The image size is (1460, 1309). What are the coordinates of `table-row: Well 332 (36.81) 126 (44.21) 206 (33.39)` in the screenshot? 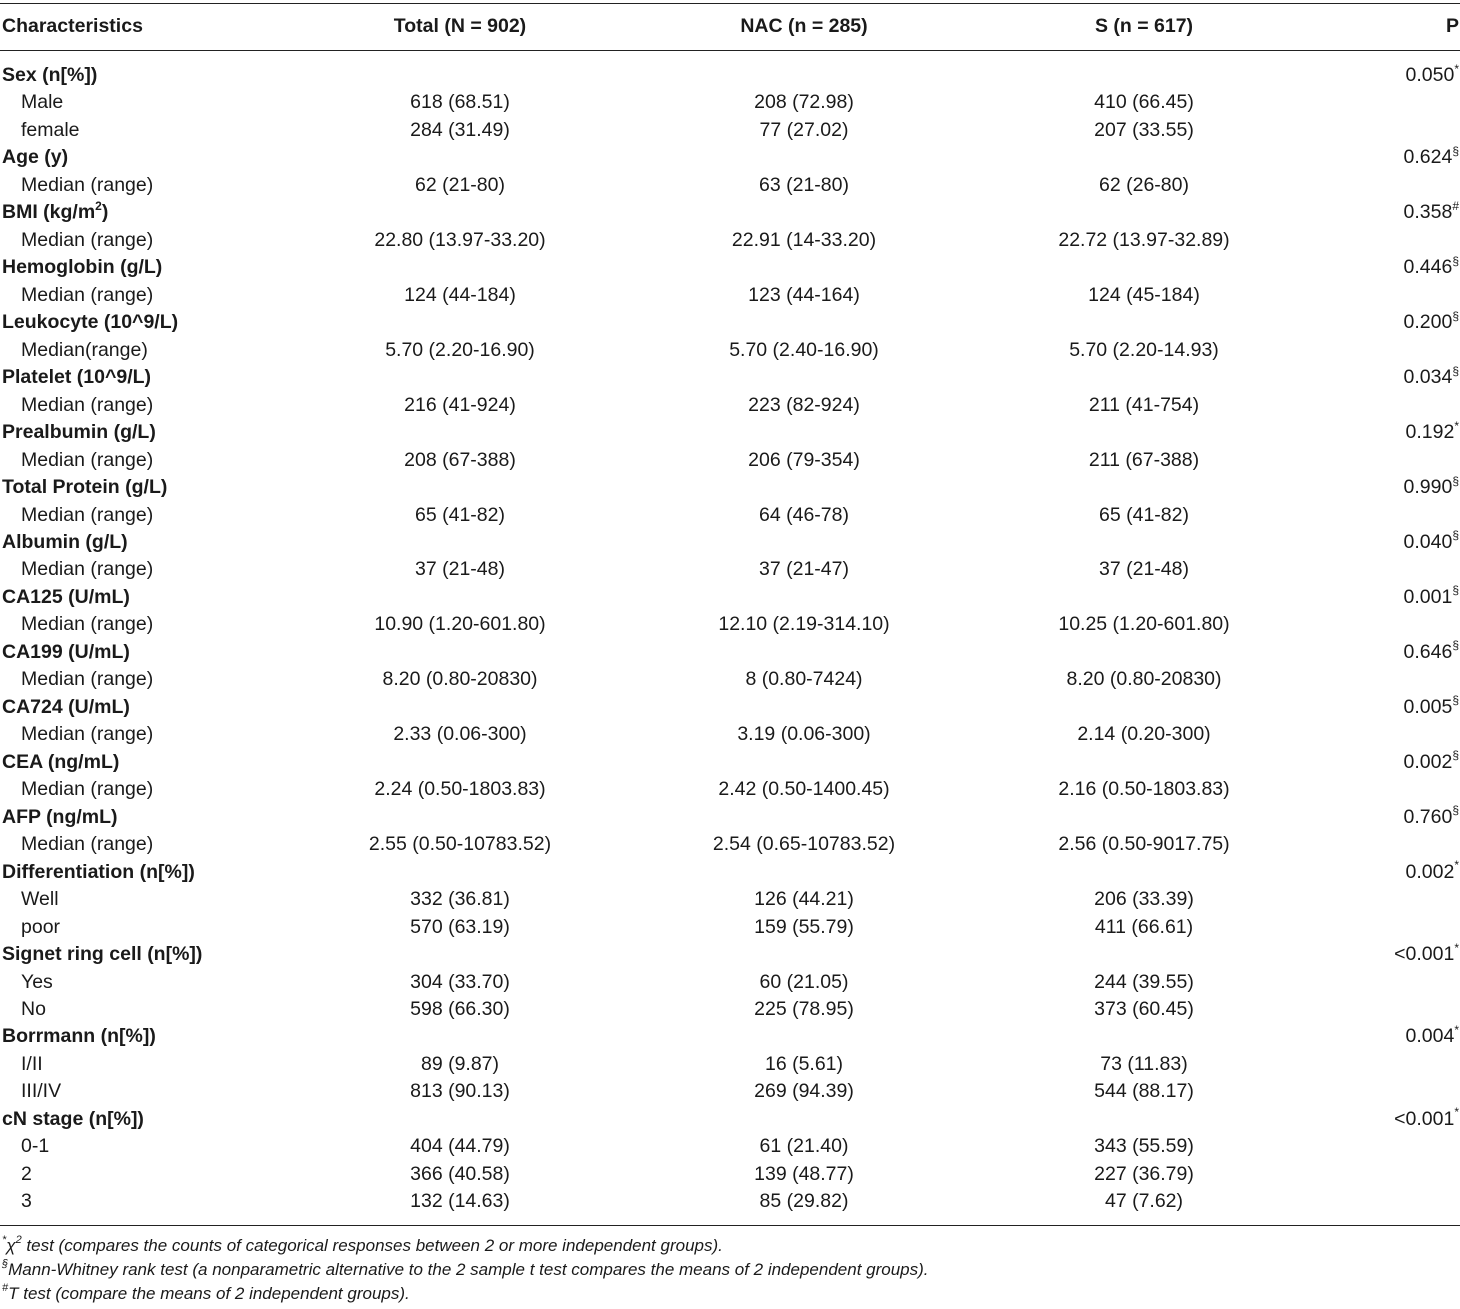 It's located at (730, 899).